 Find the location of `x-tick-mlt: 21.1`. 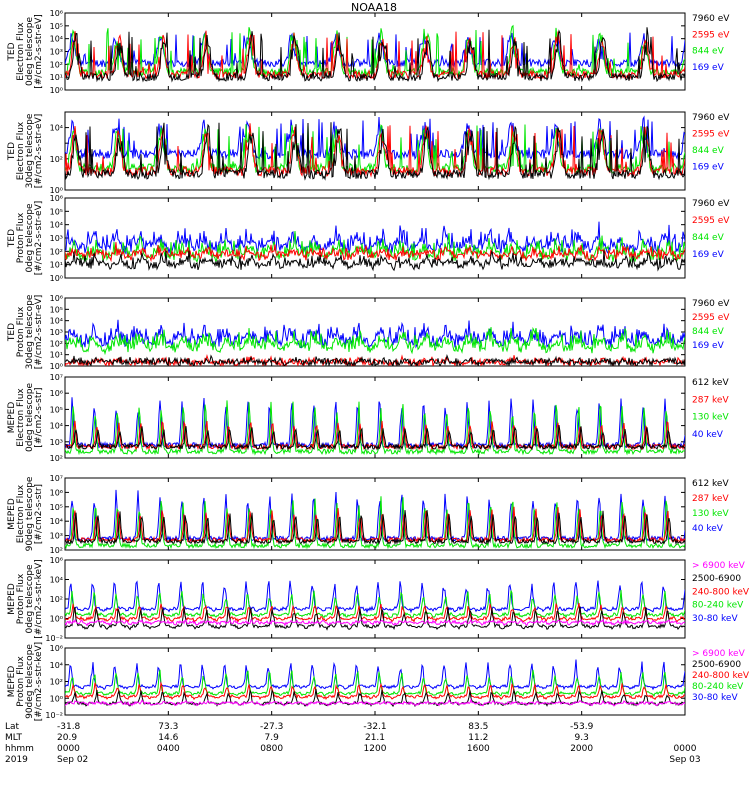

x-tick-mlt: 21.1 is located at coordinates (375, 738).